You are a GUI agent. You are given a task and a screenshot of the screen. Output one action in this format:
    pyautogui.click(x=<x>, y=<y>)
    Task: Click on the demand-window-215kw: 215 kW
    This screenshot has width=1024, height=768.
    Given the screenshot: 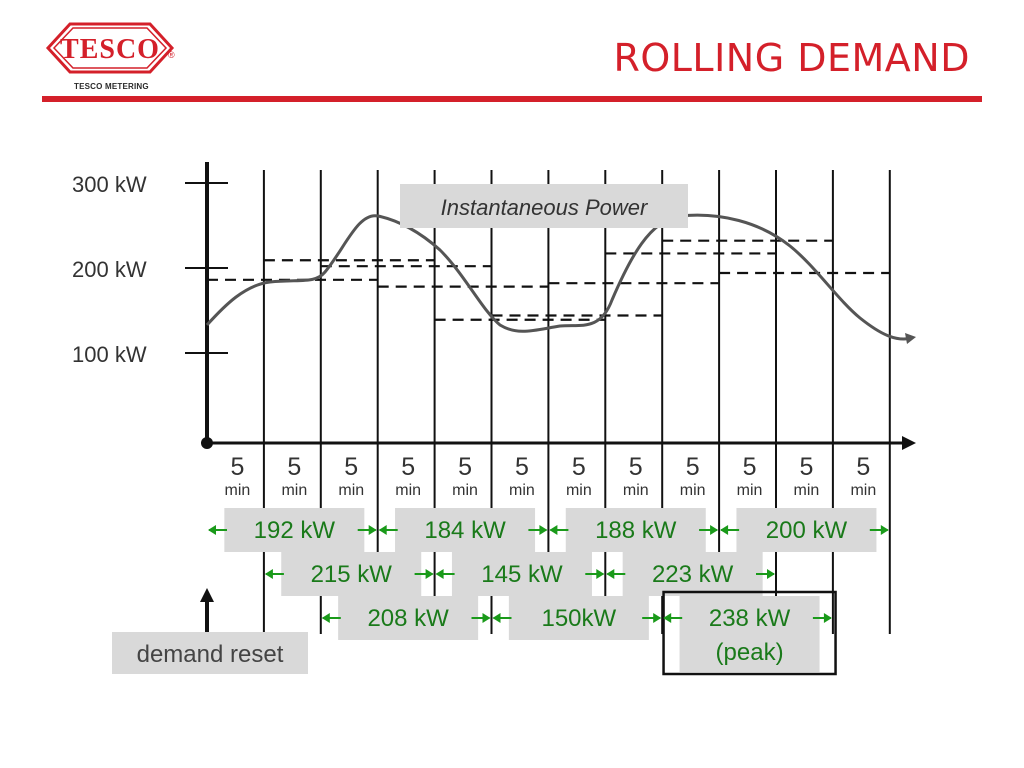 What is the action you would take?
    pyautogui.click(x=349, y=574)
    